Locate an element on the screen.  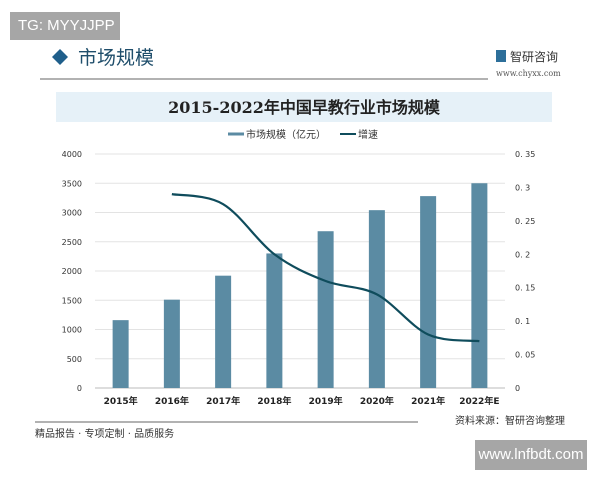
x-tick-label: 2015年 is located at coordinates (121, 401).